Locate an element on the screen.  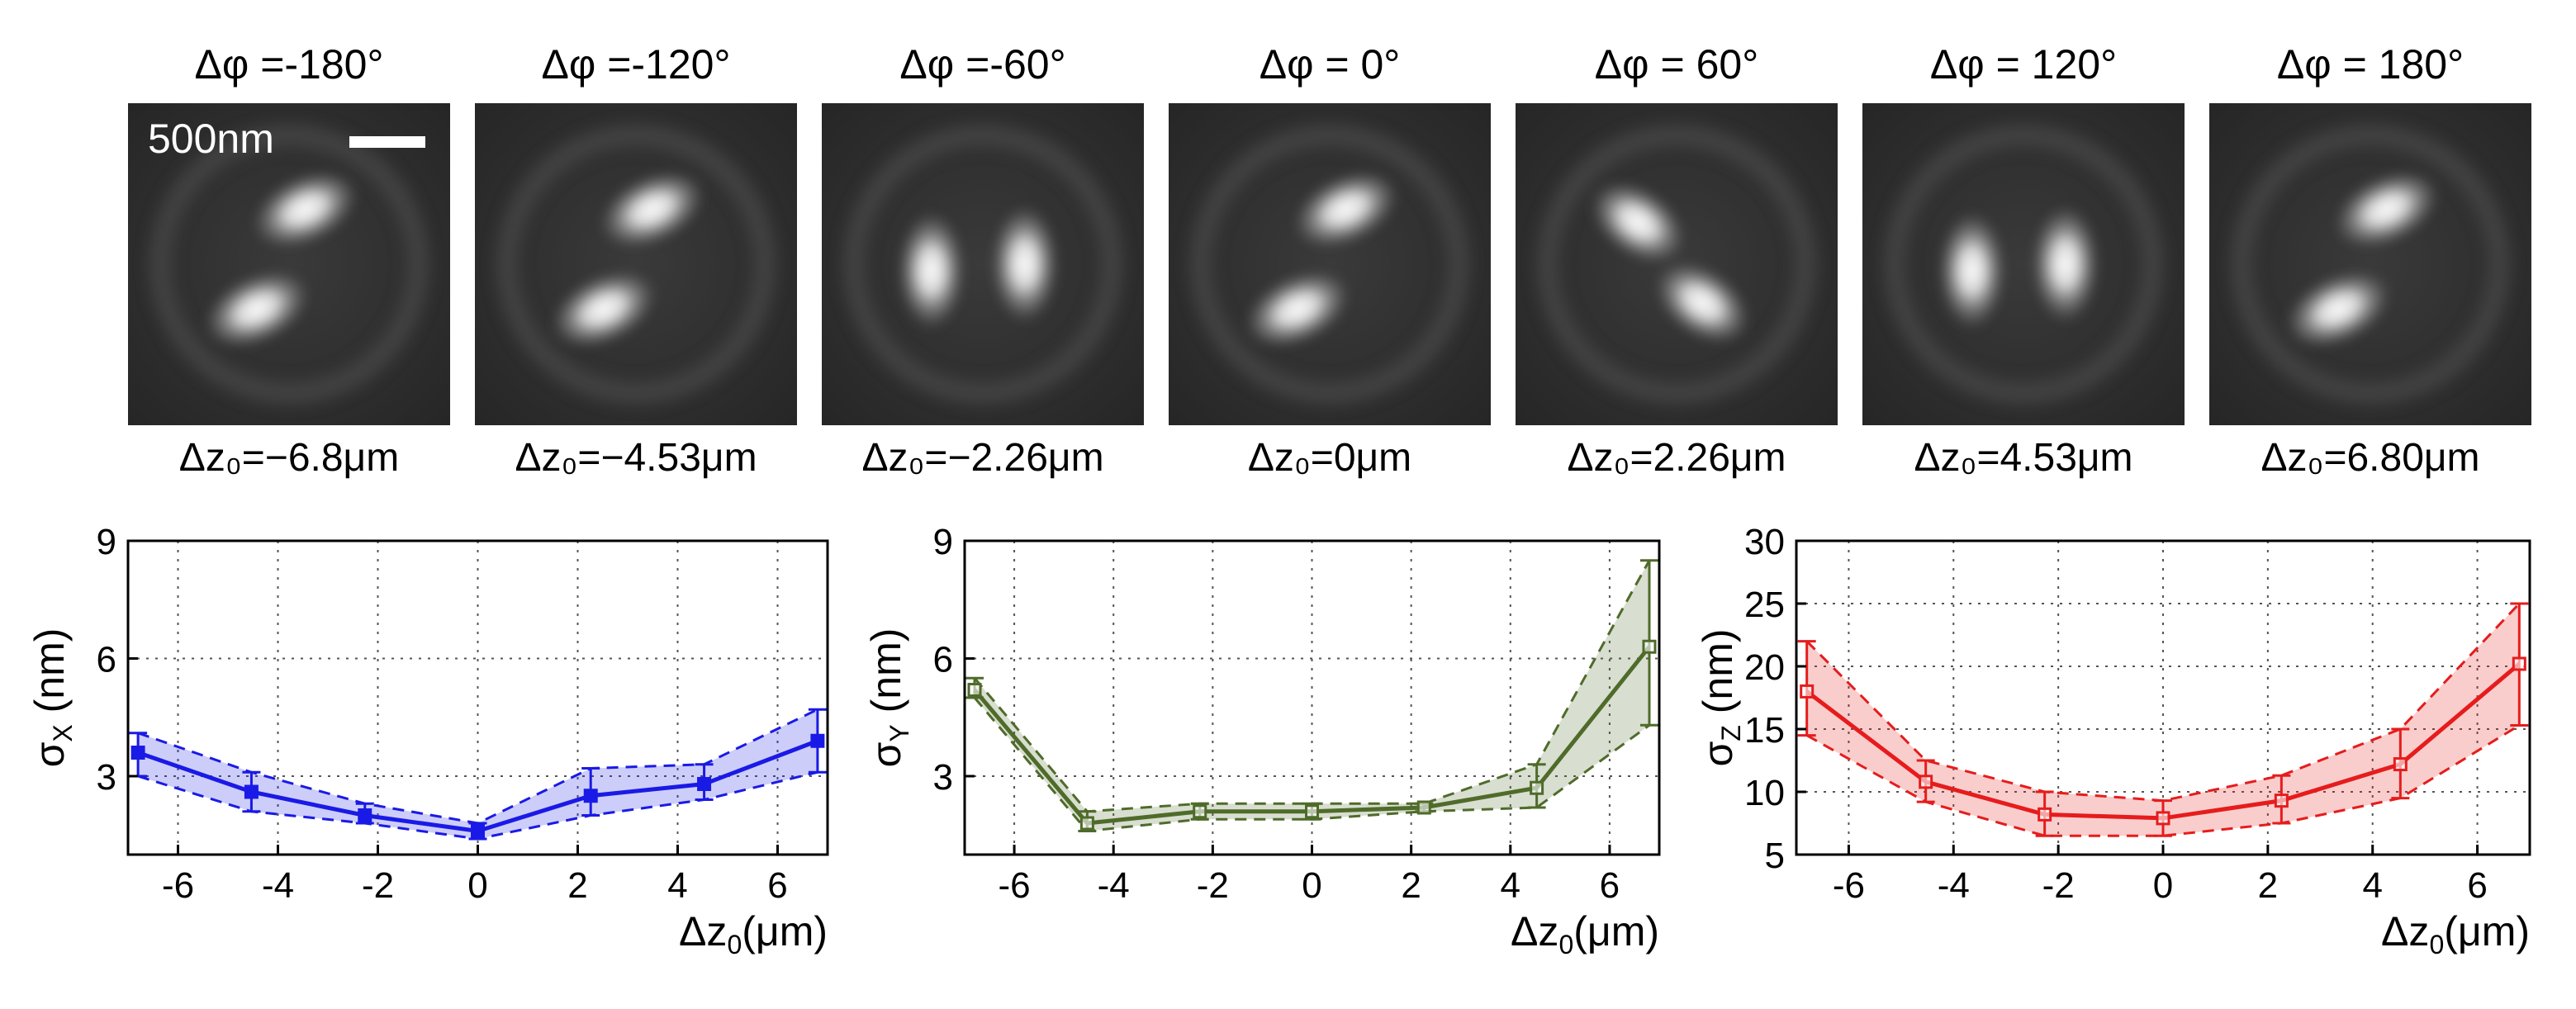
y-axis-label-main: σ is located at coordinates (1718, 754).